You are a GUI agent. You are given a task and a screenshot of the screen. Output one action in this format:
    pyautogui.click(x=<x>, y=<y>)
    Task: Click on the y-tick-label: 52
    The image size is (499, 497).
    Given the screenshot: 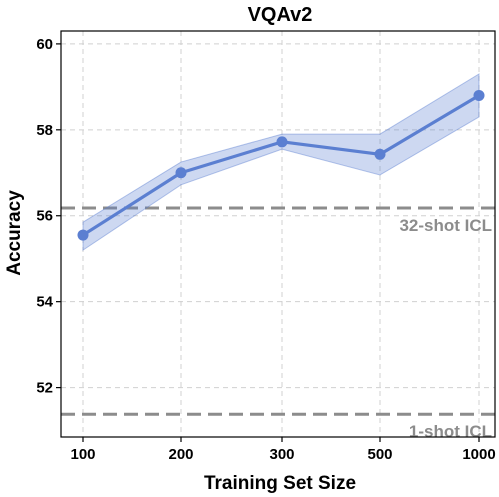 What is the action you would take?
    pyautogui.click(x=44, y=388)
    